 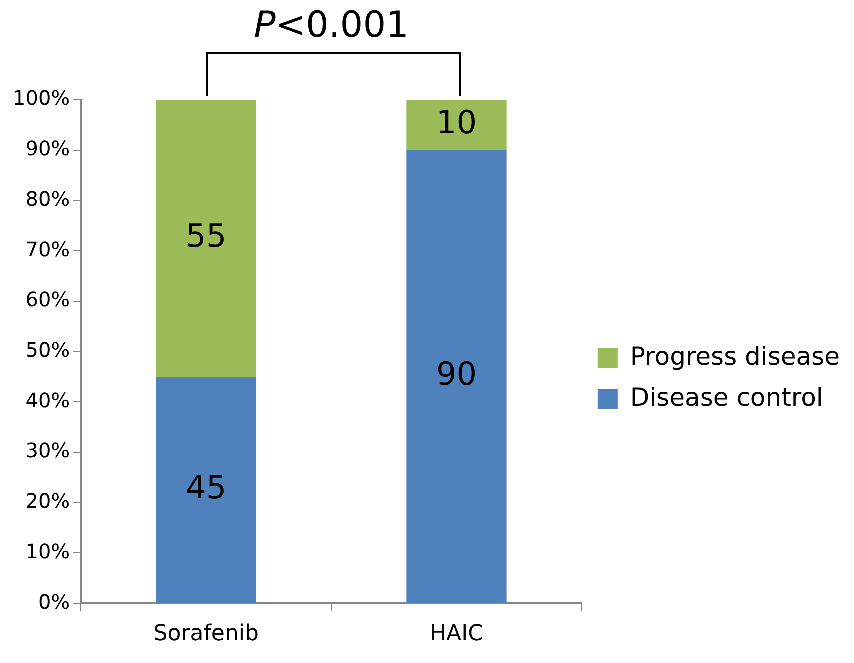 What do you see at coordinates (41, 98) in the screenshot?
I see `y-tick-label: 100%` at bounding box center [41, 98].